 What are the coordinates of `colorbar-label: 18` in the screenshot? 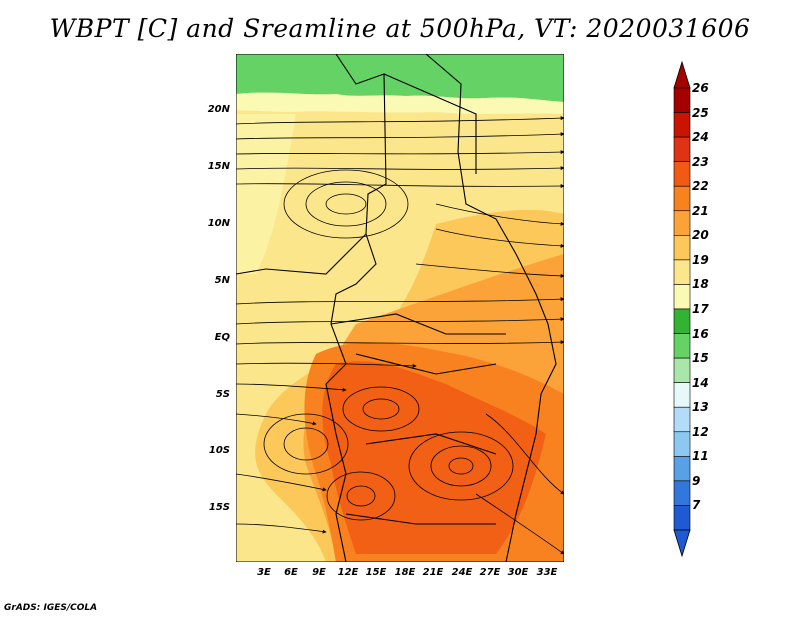 It's located at (700, 284).